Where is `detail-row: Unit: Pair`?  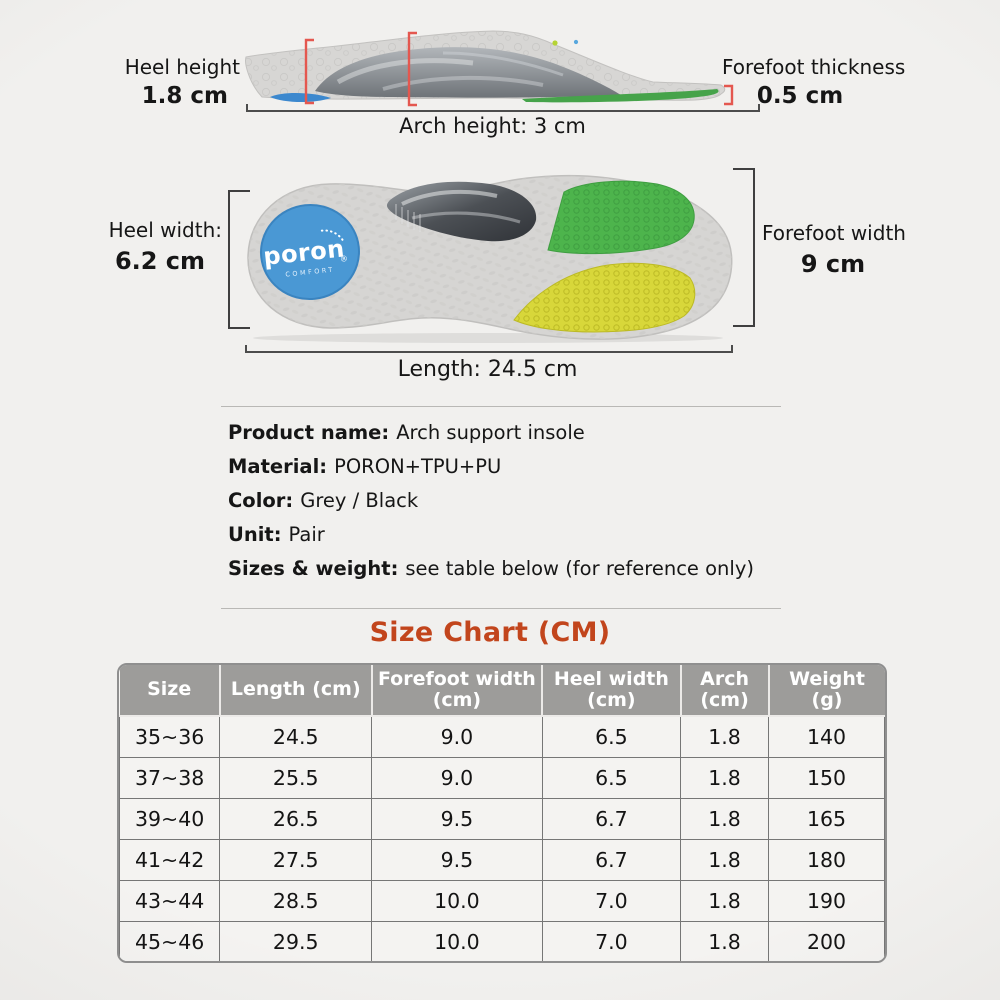 detail-row: Unit: Pair is located at coordinates (276, 534).